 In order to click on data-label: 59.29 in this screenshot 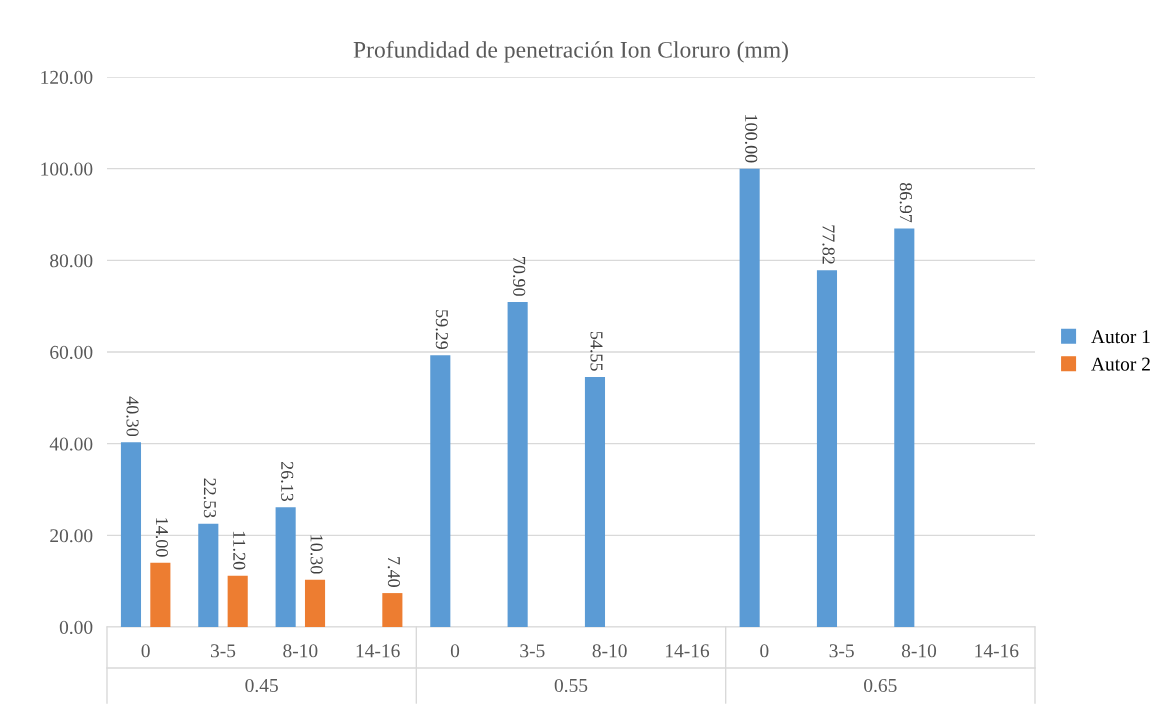, I will do `click(441, 330)`.